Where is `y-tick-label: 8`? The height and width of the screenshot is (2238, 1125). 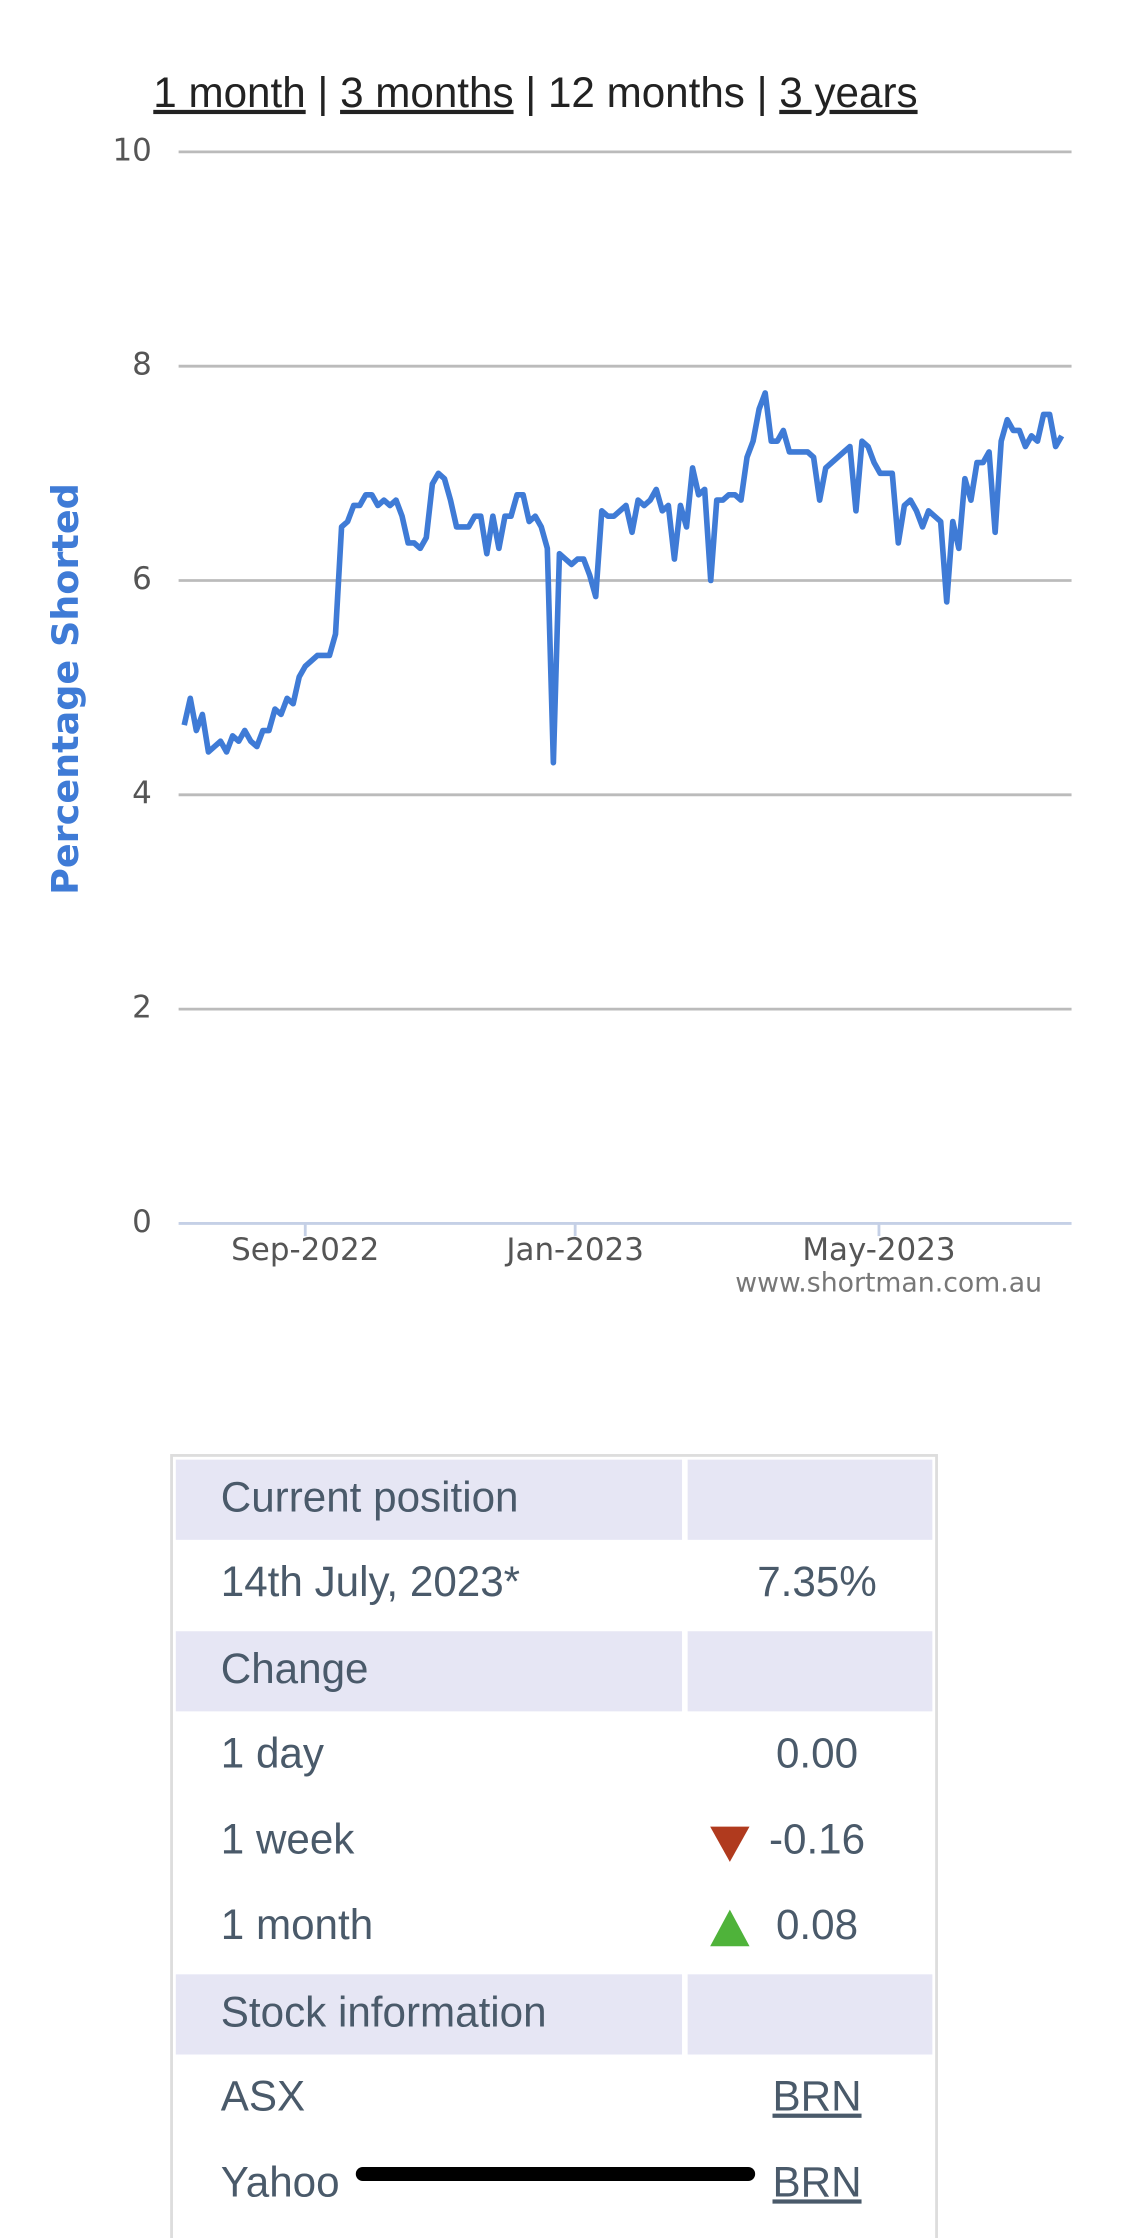
y-tick-label: 8 is located at coordinates (142, 365).